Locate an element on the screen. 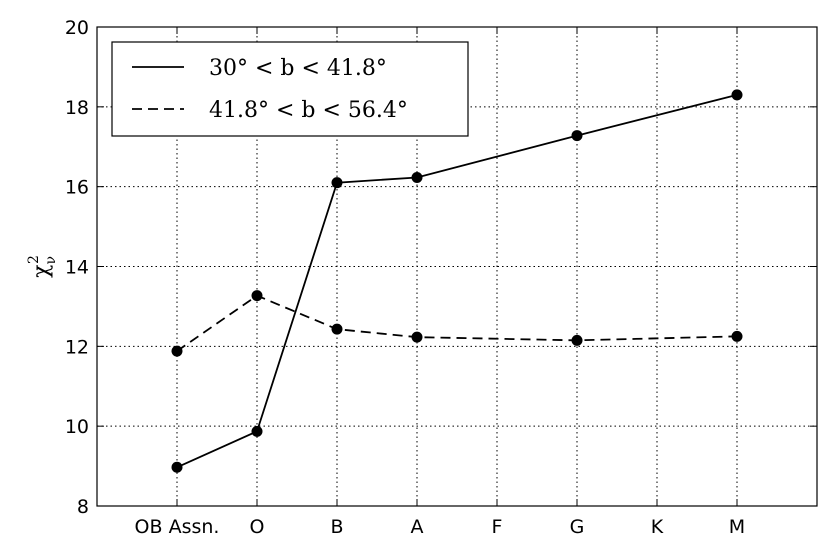  y-axis-label: χν2 is located at coordinates (42, 266).